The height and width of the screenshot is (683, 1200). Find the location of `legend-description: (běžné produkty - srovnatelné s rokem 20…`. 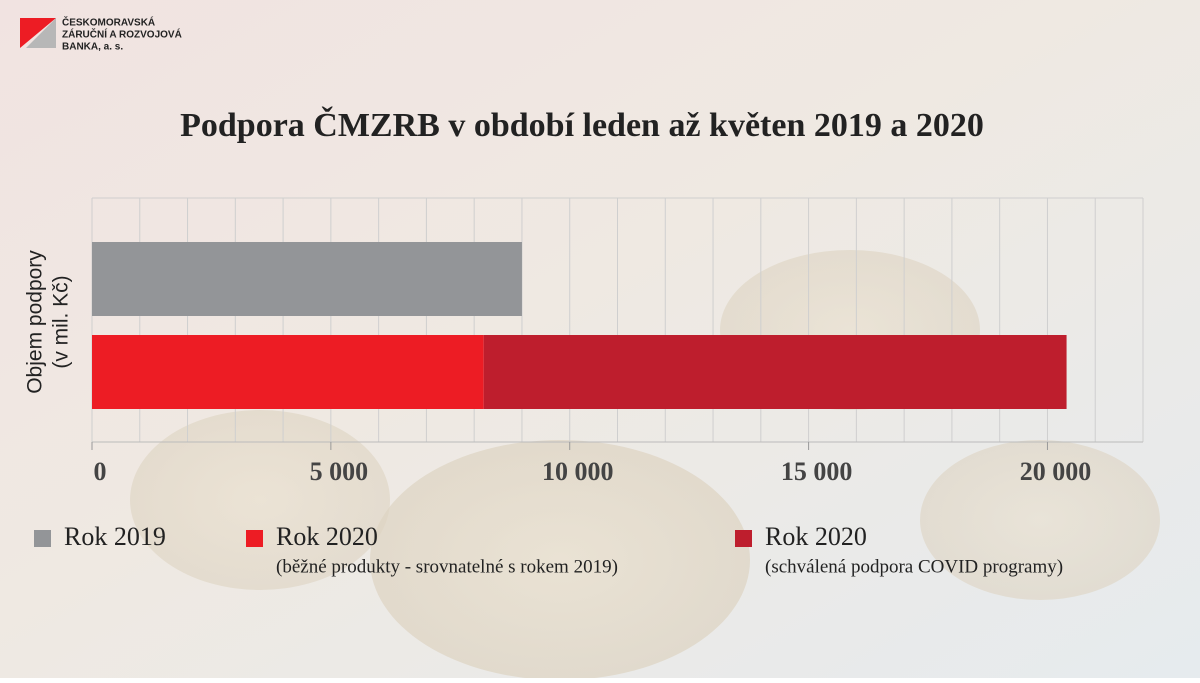

legend-description: (běžné produkty - srovnatelné s rokem 20… is located at coordinates (447, 566).